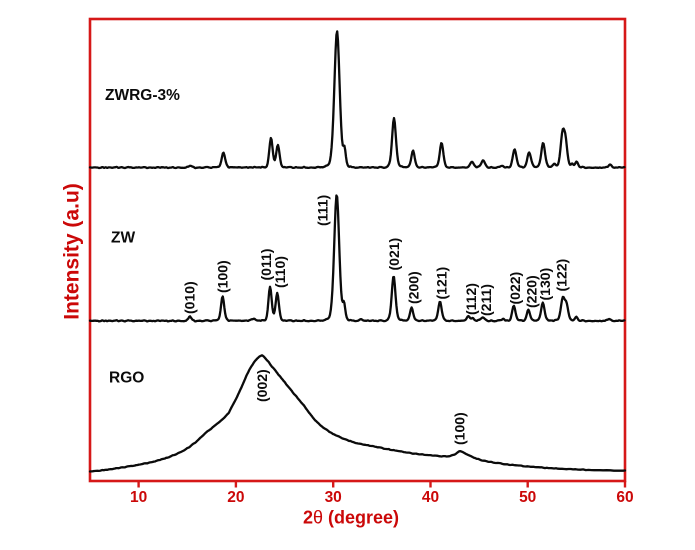 This screenshot has width=695, height=550. I want to click on svg-text: (022), so click(515, 288).